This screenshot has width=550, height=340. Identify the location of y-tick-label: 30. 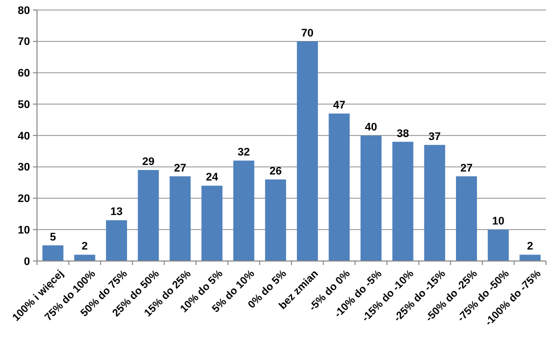
(24, 168).